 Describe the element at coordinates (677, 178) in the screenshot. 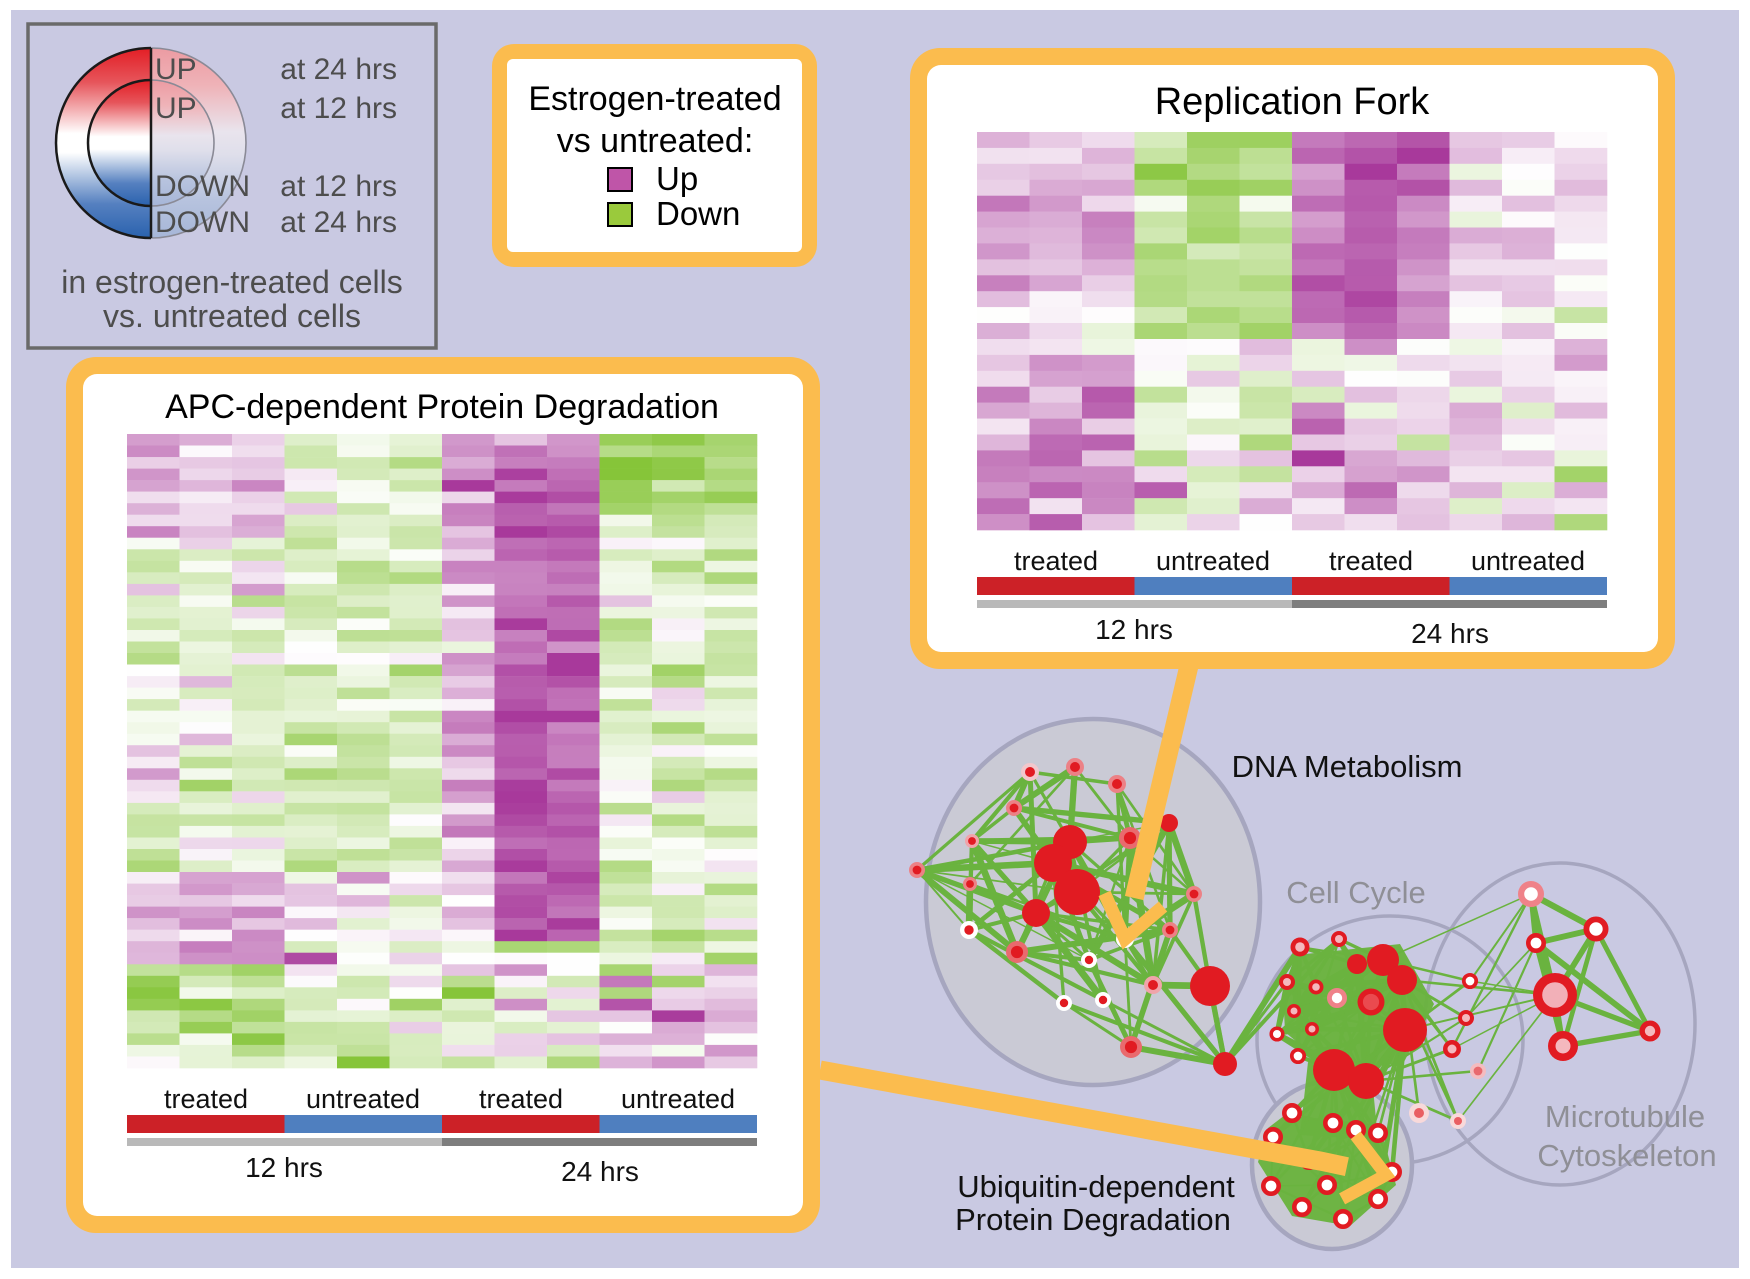

I see `svg-text: Up` at that location.